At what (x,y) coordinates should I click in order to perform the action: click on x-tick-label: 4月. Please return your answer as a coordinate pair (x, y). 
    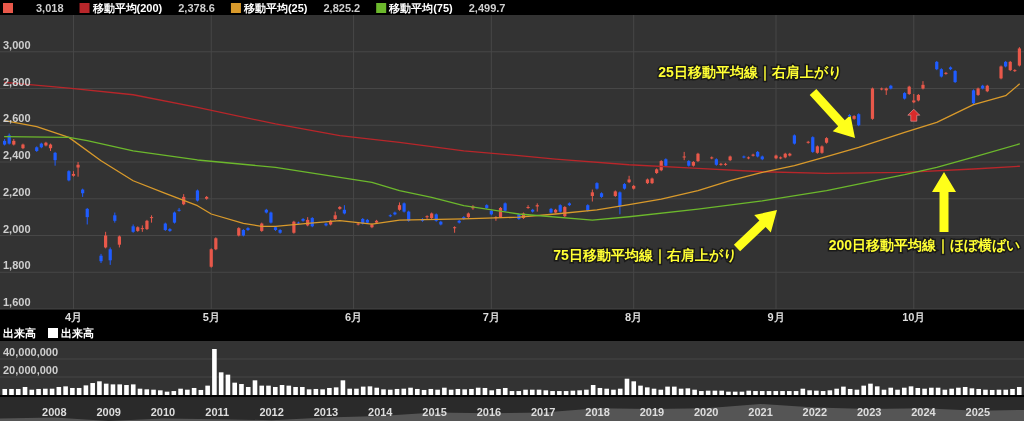
    Looking at the image, I should click on (73, 317).